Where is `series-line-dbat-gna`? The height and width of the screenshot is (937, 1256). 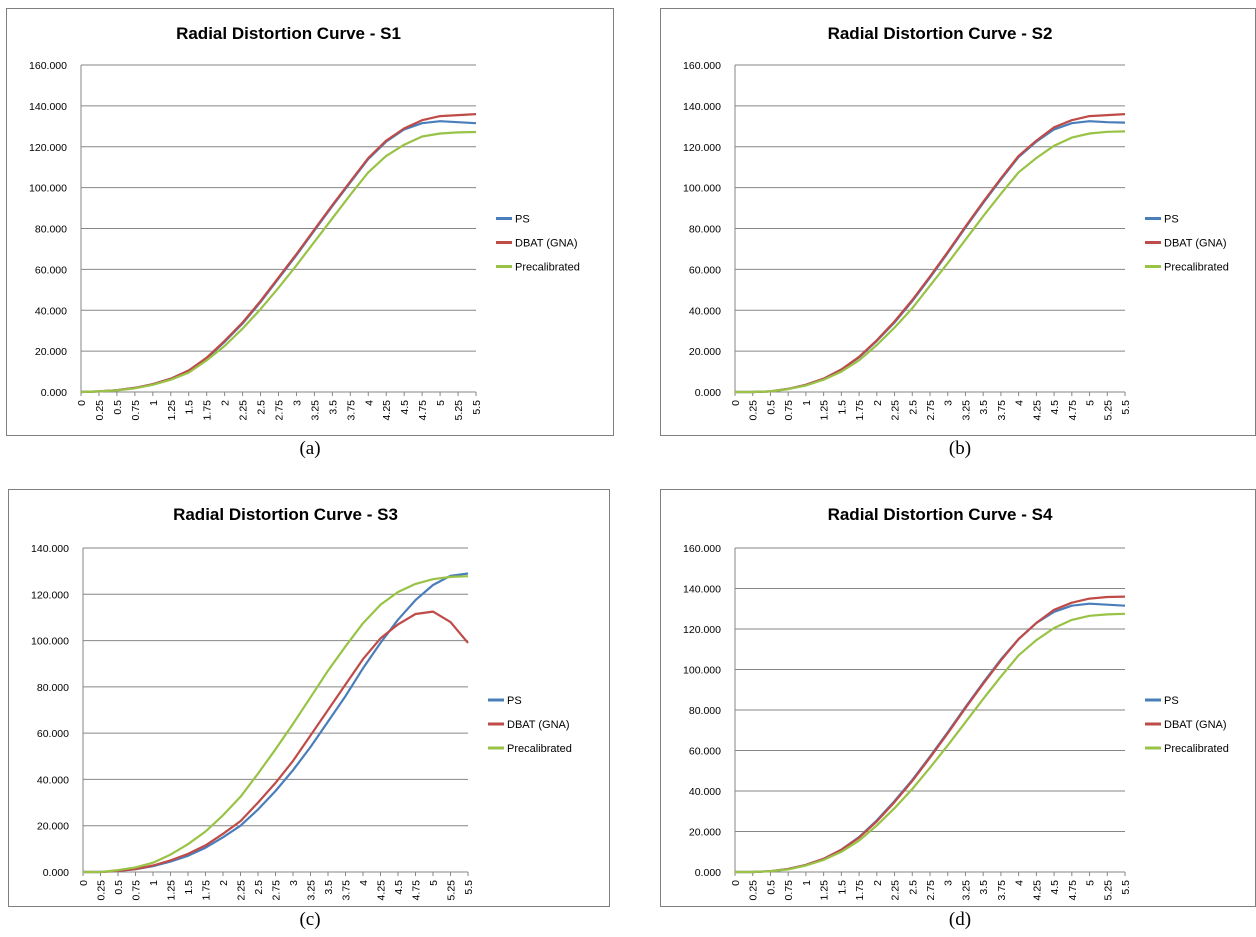 series-line-dbat-gna is located at coordinates (930, 253).